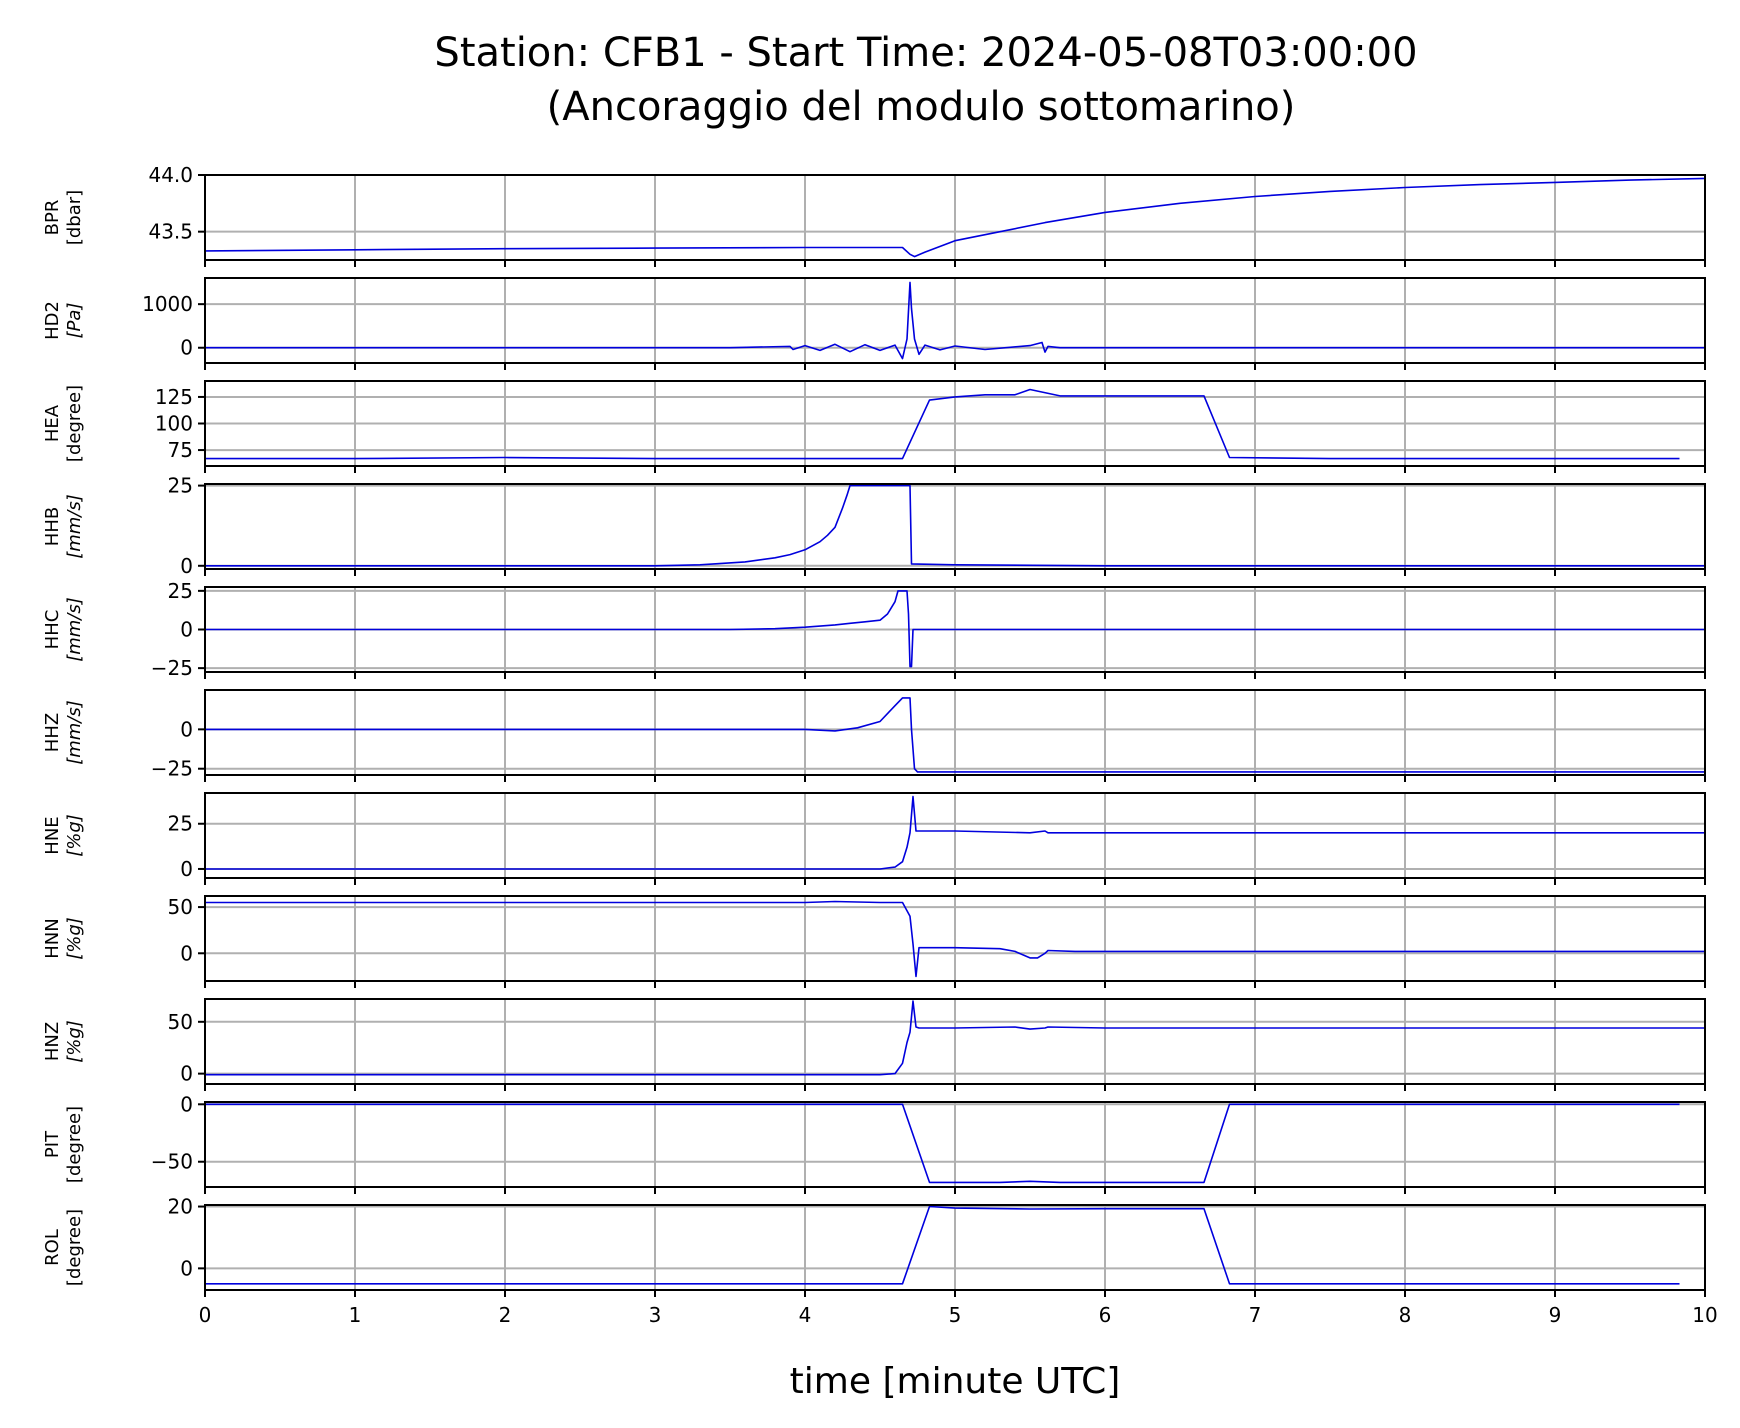  What do you see at coordinates (180, 450) in the screenshot?
I see `ytick-label: 75` at bounding box center [180, 450].